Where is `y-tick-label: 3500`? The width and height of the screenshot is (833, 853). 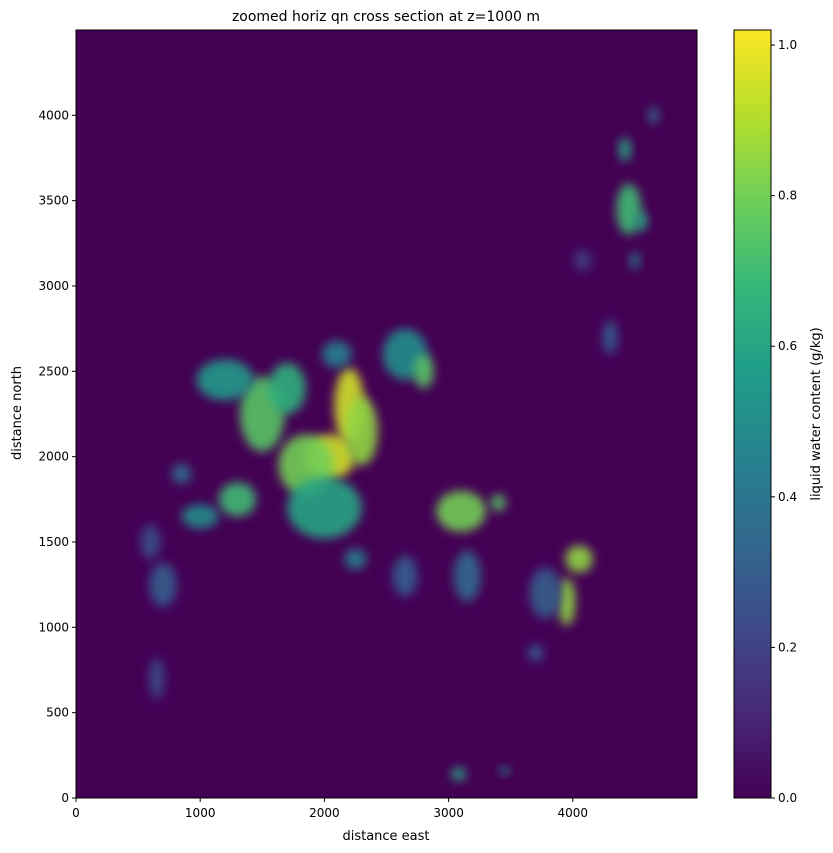 y-tick-label: 3500 is located at coordinates (53, 201).